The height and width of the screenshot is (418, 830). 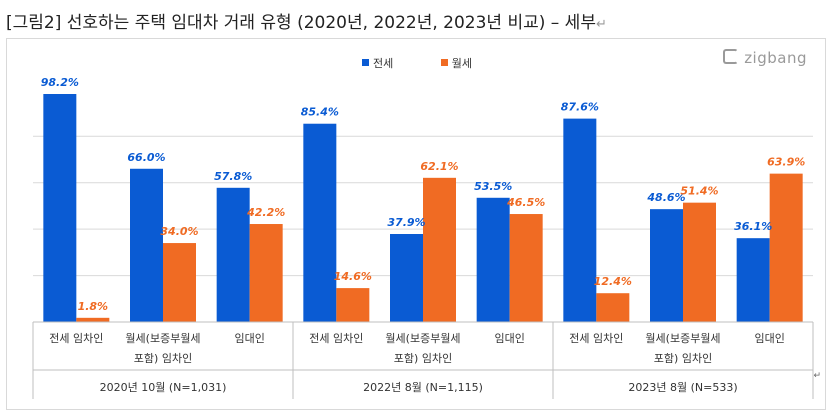 I want to click on data-label-jeonse: 87.6%, so click(x=580, y=107).